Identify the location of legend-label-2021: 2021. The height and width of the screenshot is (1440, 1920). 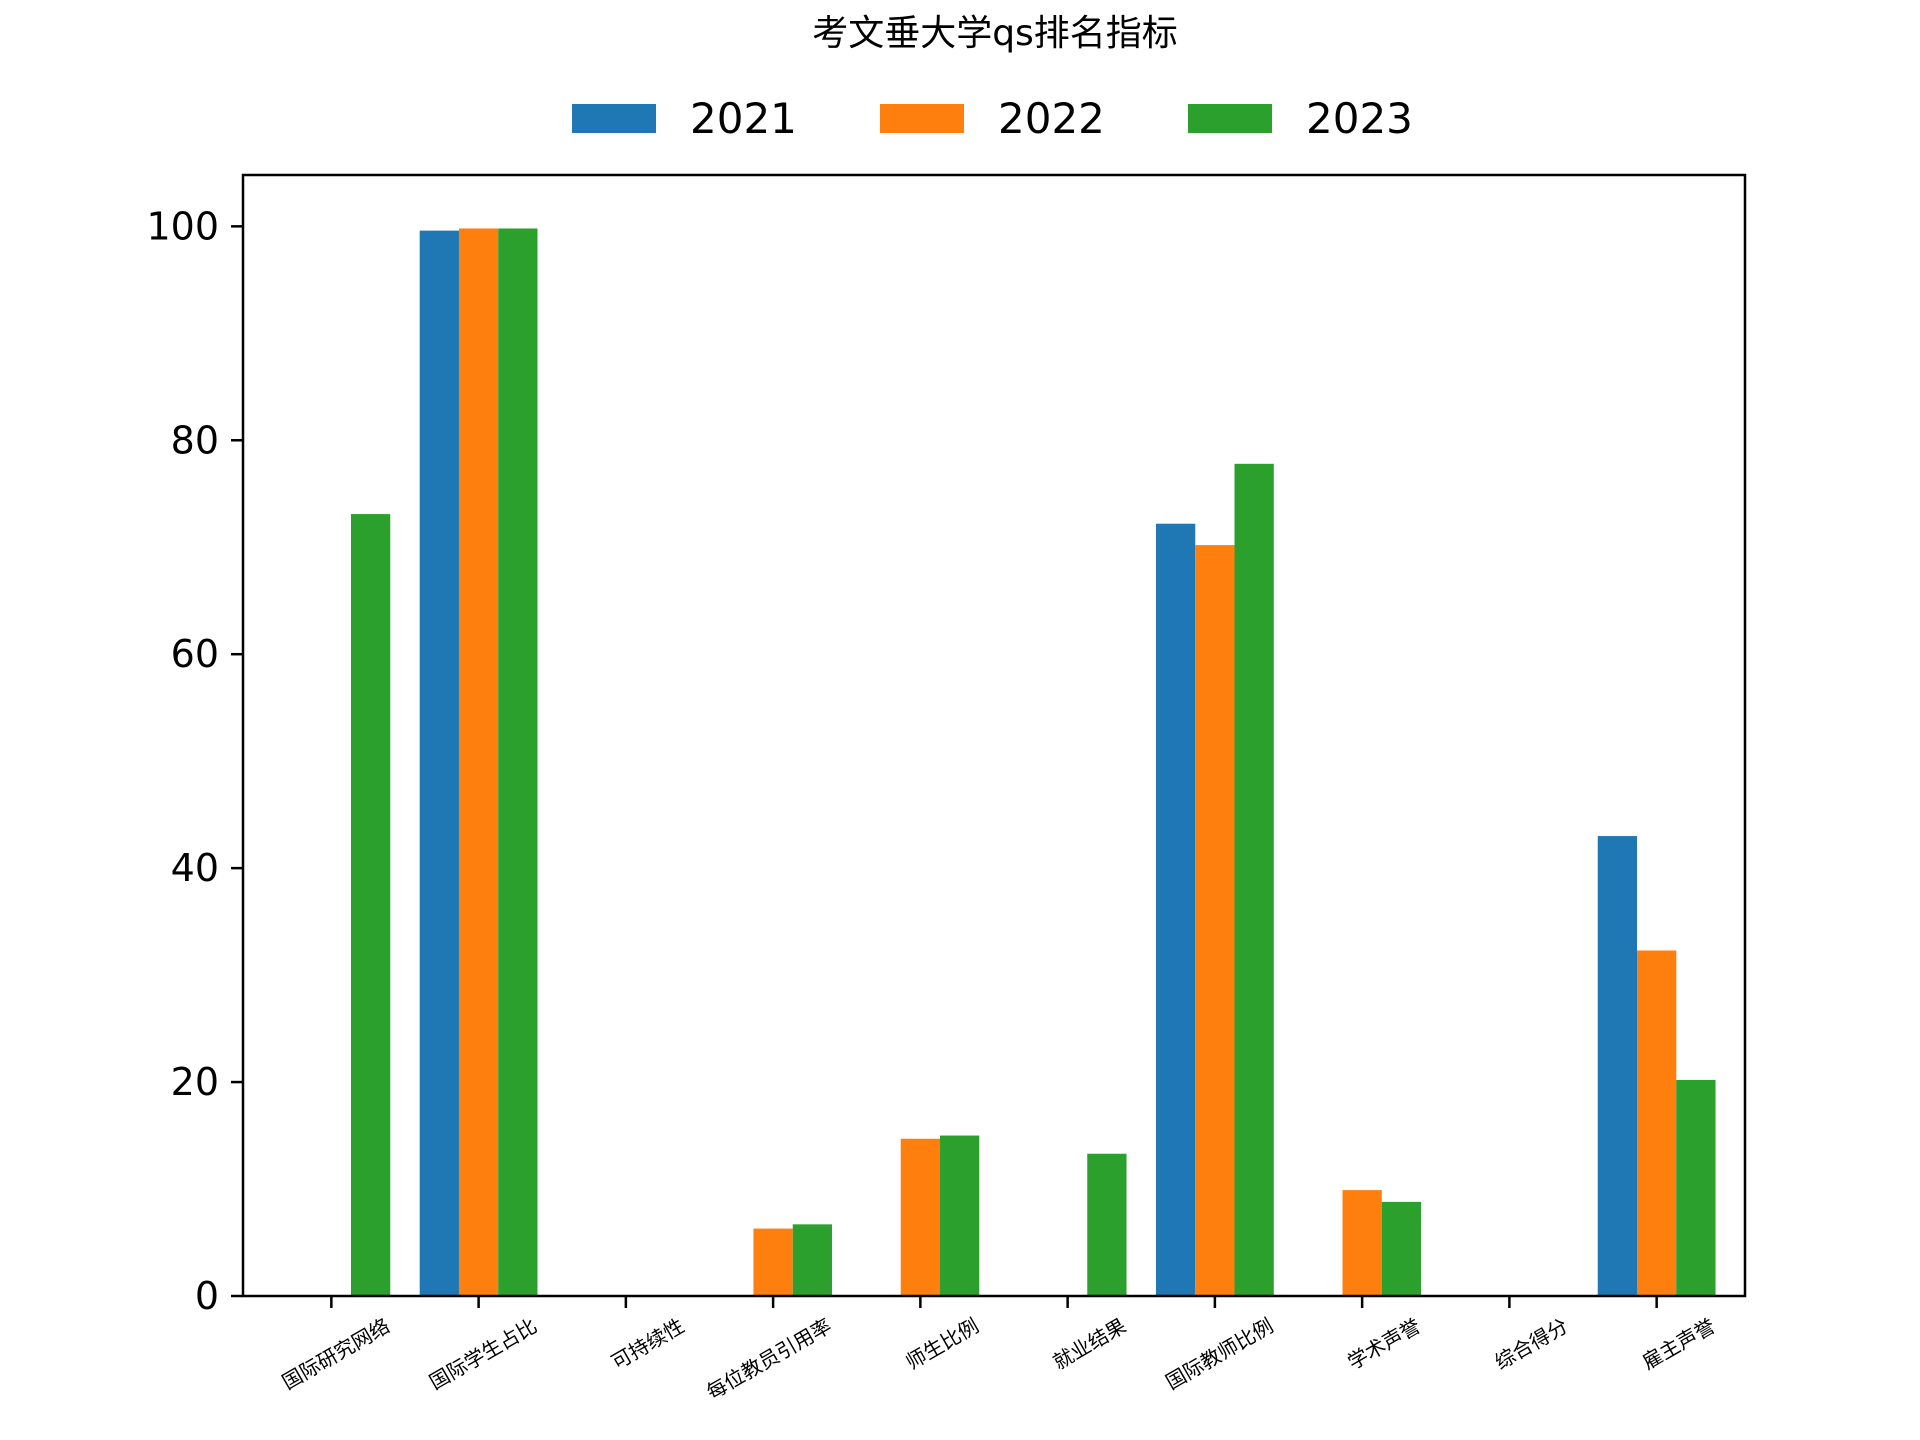
(743, 118).